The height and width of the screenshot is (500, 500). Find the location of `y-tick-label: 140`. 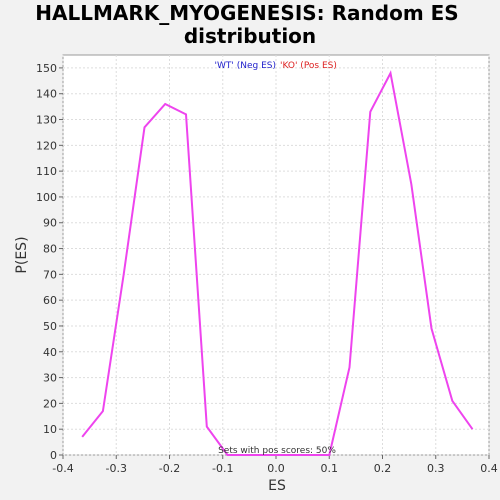

y-tick-label: 140 is located at coordinates (46, 94).